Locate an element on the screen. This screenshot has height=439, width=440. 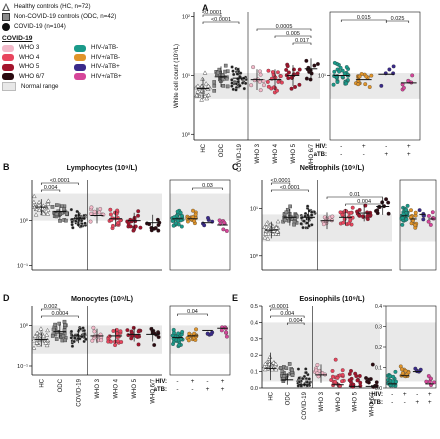
square-icon is located at coordinates (6, 17).